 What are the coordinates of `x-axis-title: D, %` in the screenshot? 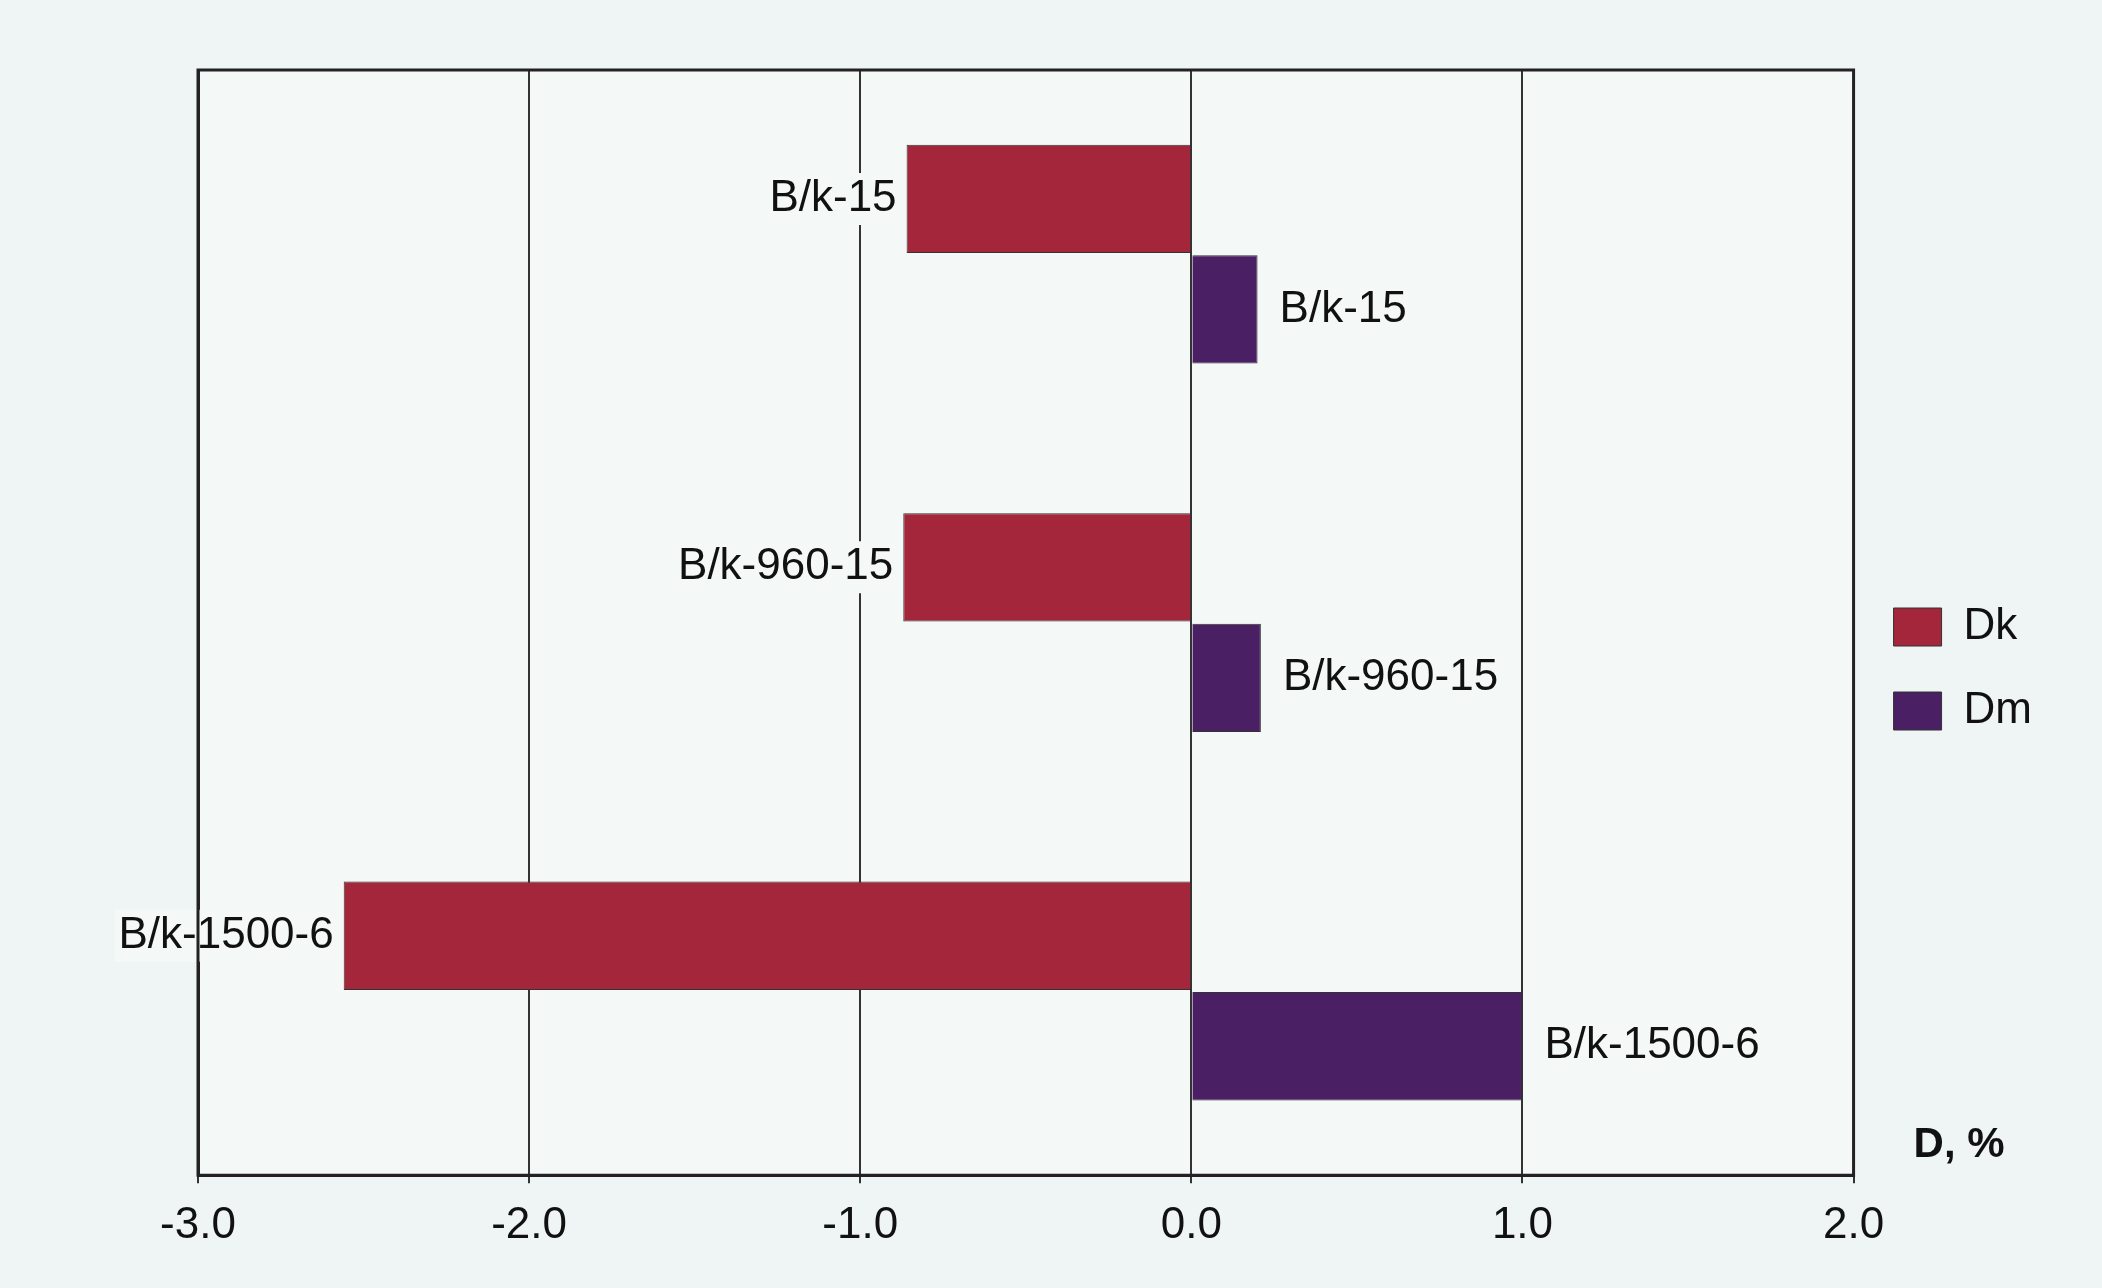 It's located at (1959, 1142).